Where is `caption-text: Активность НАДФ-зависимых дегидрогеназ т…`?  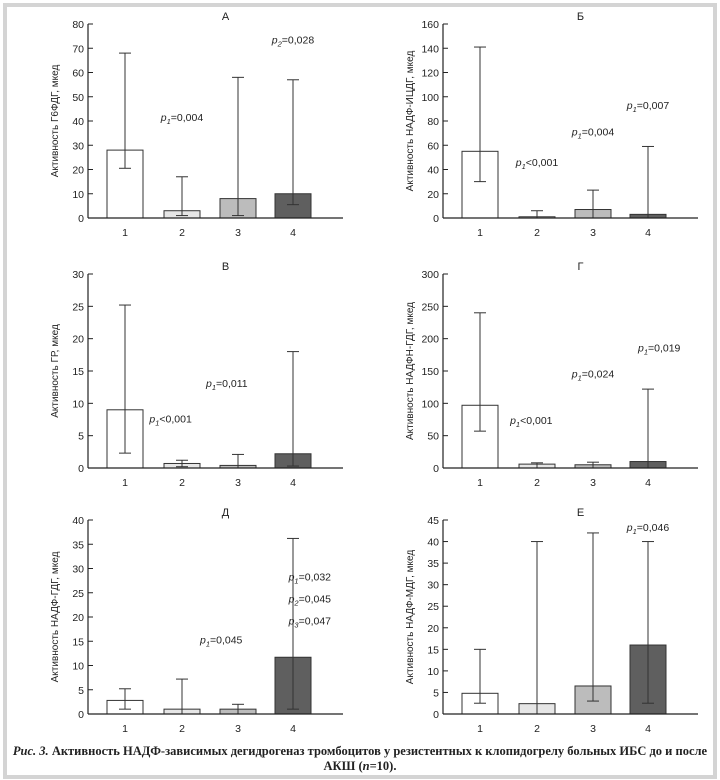
caption-text: Активность НАДФ-зависимых дегидрогеназ т… is located at coordinates (378, 758).